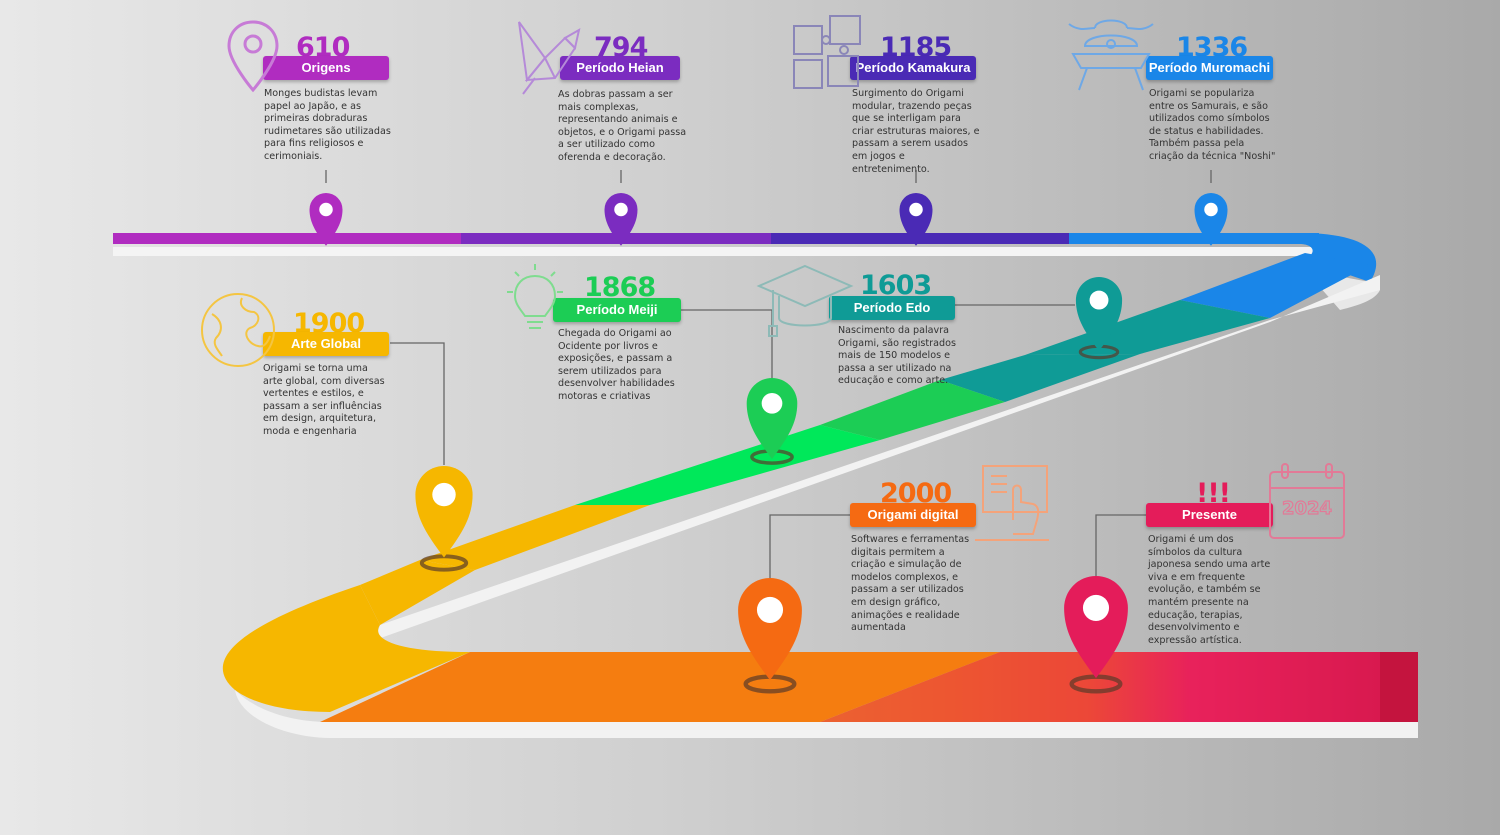 The height and width of the screenshot is (835, 1500). Describe the element at coordinates (1209, 68) in the screenshot. I see `event-label: Período Muromachi` at that location.